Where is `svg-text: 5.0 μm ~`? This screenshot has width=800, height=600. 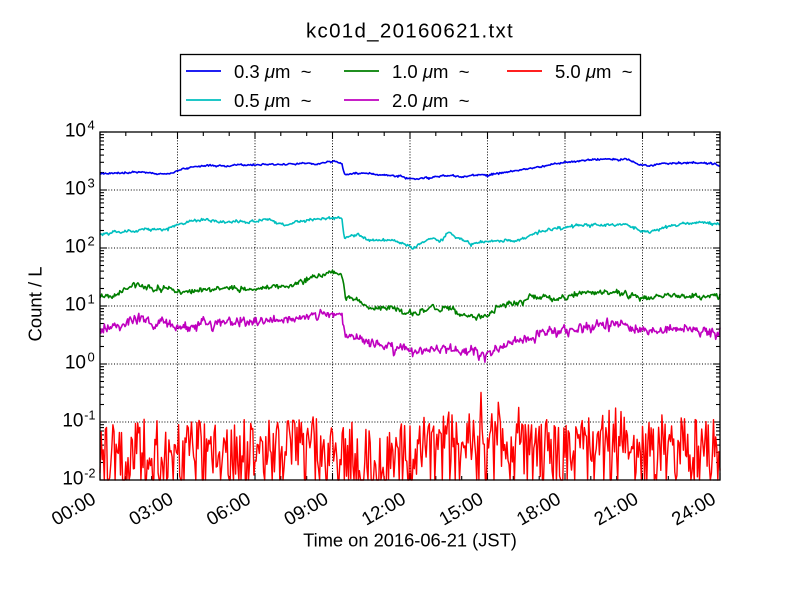 svg-text: 5.0 μm ~ is located at coordinates (594, 71).